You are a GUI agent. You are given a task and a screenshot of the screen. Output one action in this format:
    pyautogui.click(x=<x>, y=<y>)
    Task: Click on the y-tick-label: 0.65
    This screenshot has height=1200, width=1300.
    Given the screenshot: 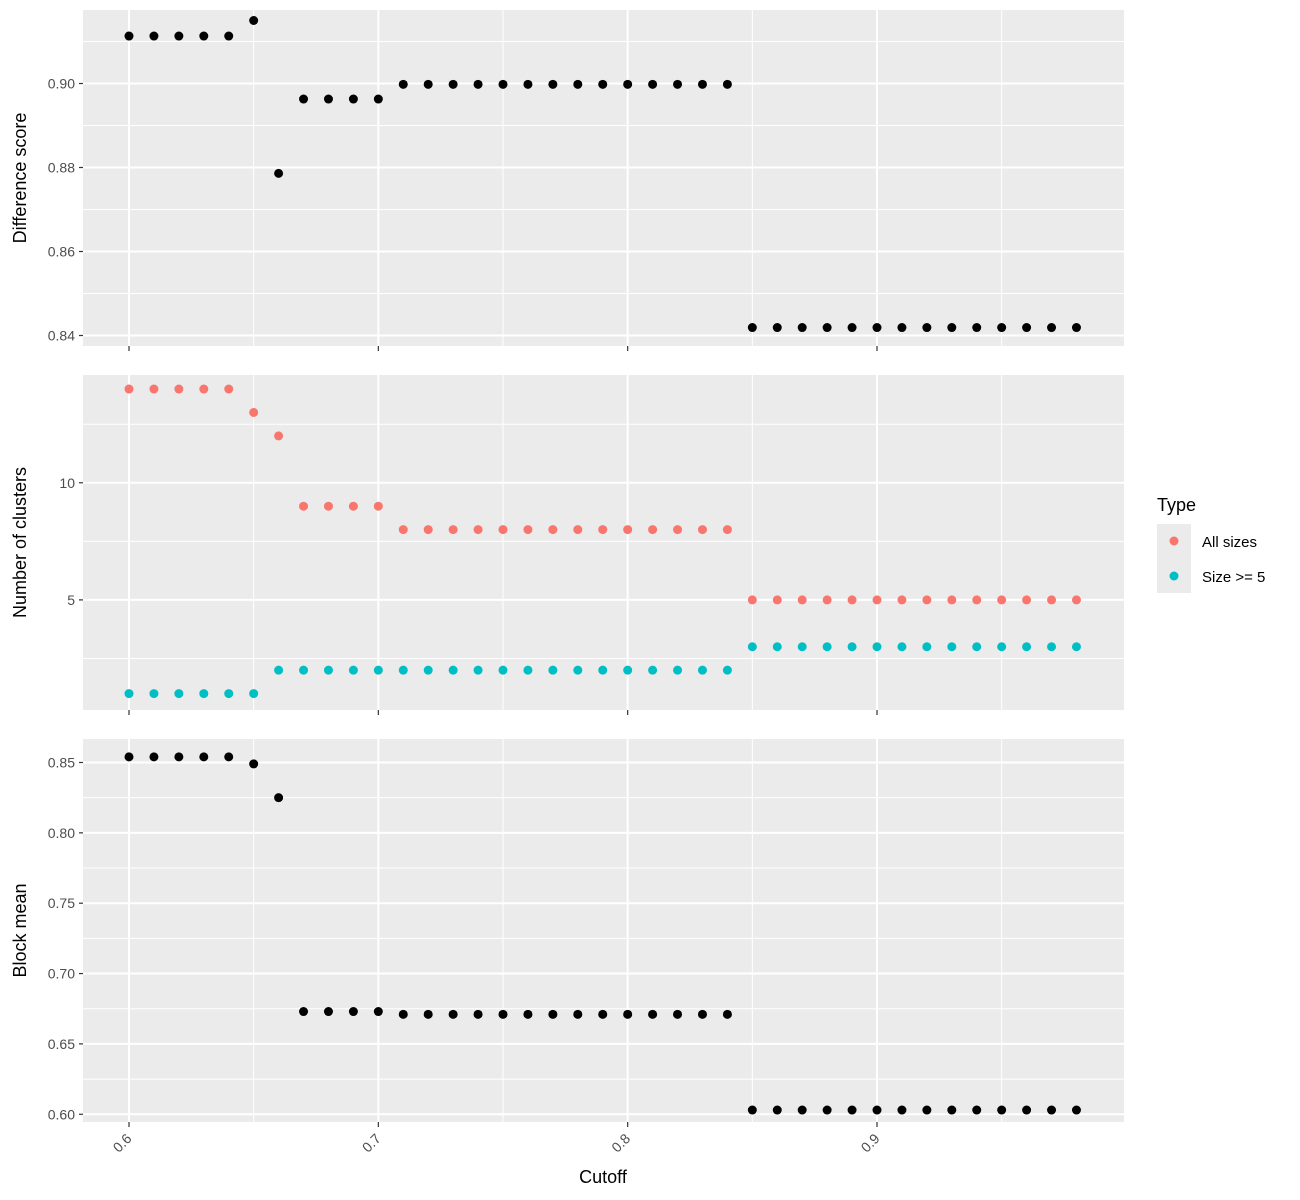 What is the action you would take?
    pyautogui.click(x=61, y=1044)
    